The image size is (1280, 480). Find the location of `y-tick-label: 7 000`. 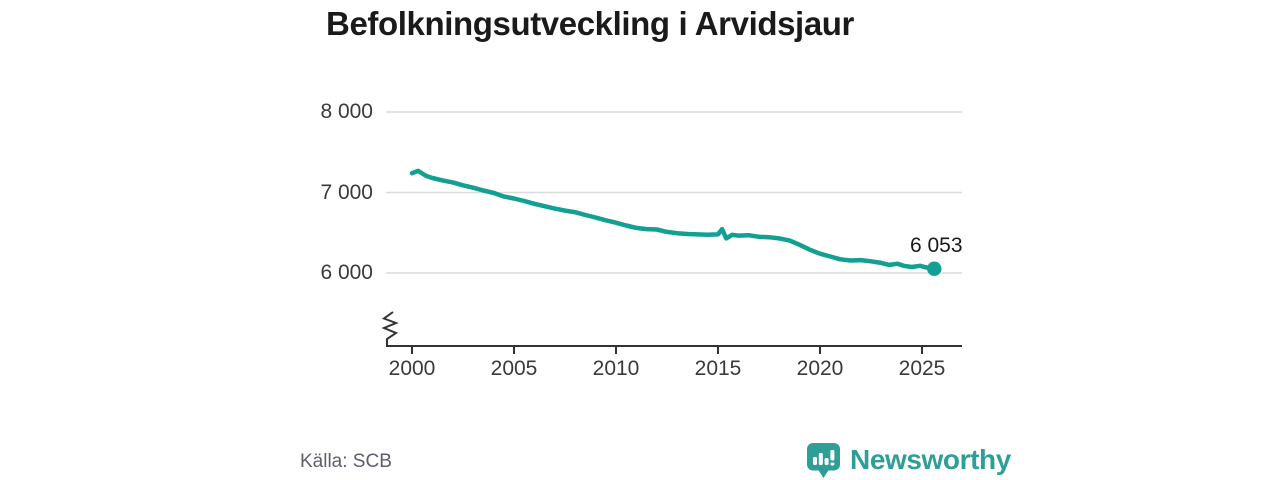

y-tick-label: 7 000 is located at coordinates (346, 192).